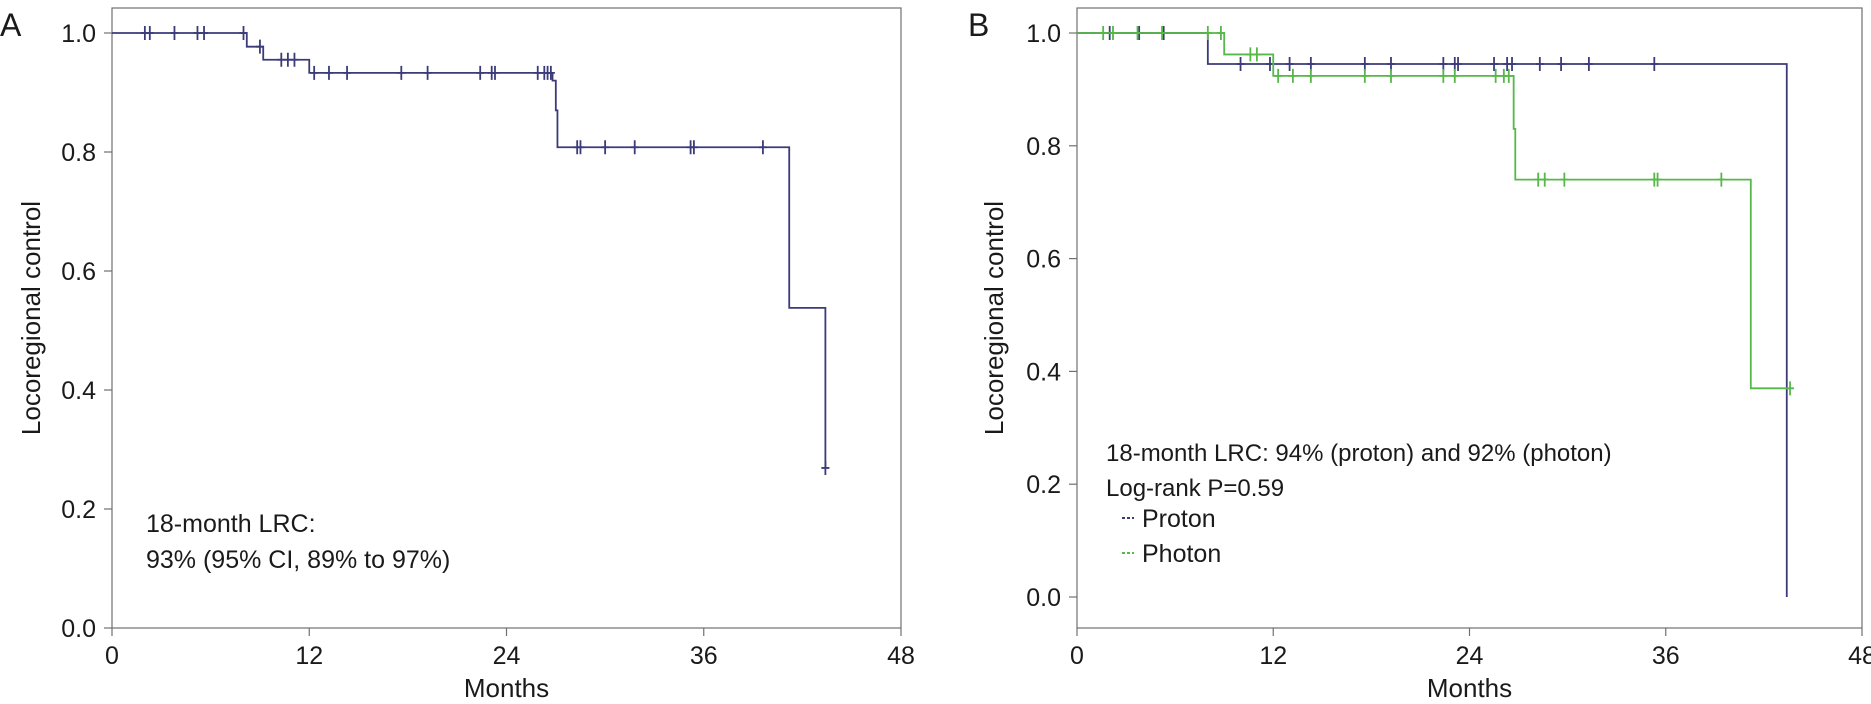 This screenshot has height=704, width=1871. I want to click on panel-label: B, so click(978, 25).